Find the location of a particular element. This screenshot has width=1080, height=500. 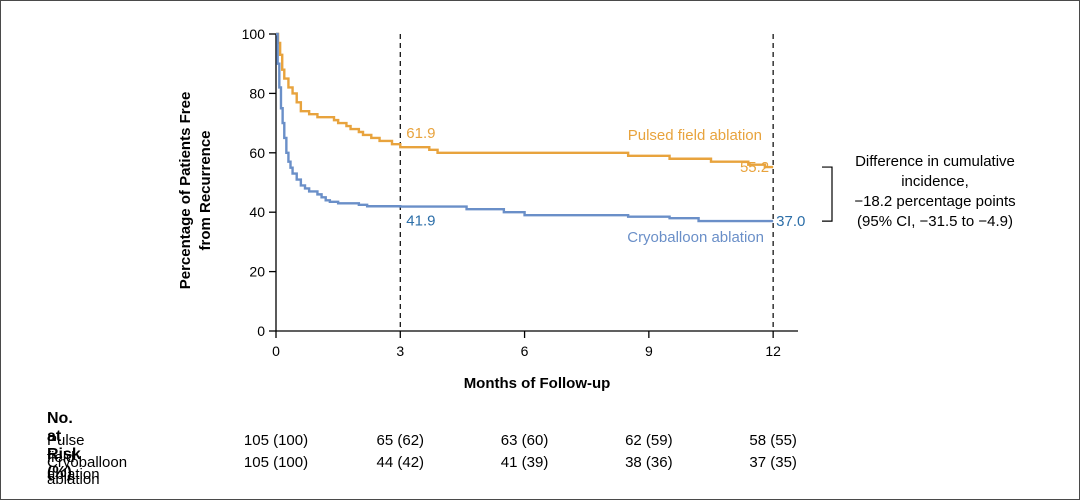

risk-cell: 37 (35) is located at coordinates (773, 462).